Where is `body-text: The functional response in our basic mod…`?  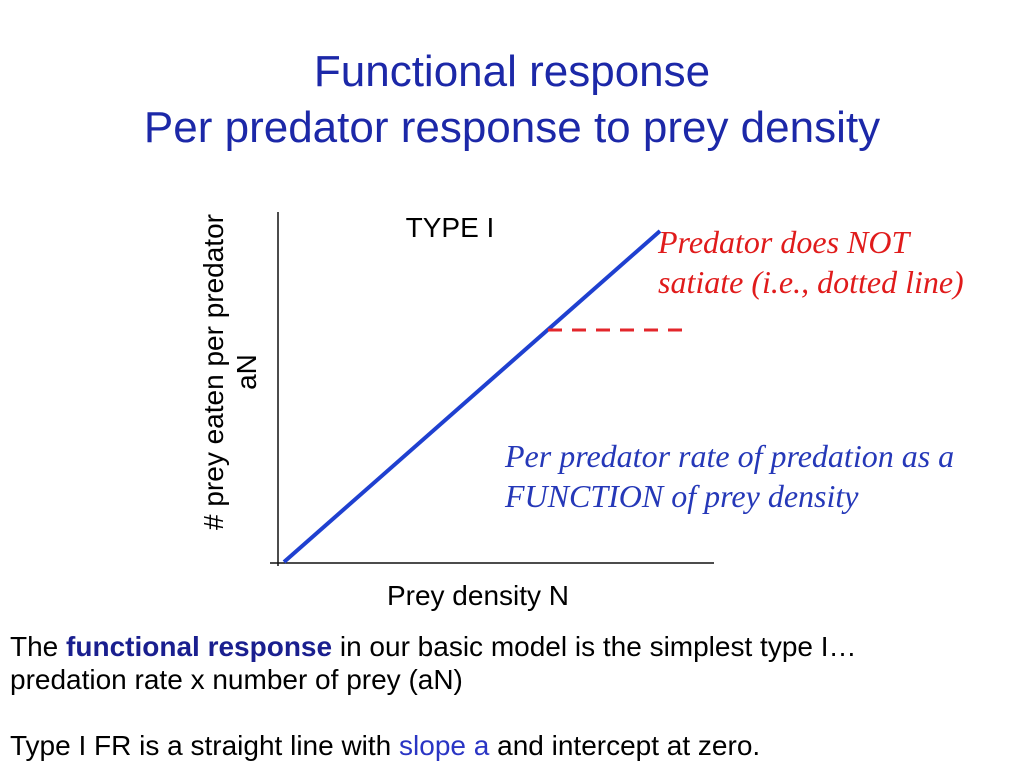 body-text: The functional response in our basic mod… is located at coordinates (433, 696).